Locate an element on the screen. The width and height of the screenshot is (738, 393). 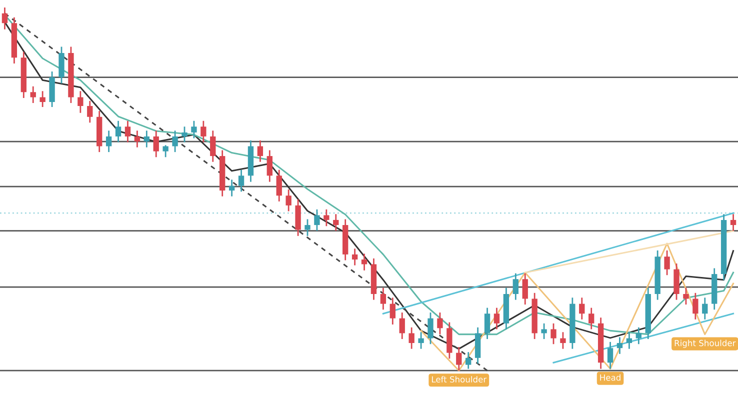
annotation: Head is located at coordinates (610, 377).